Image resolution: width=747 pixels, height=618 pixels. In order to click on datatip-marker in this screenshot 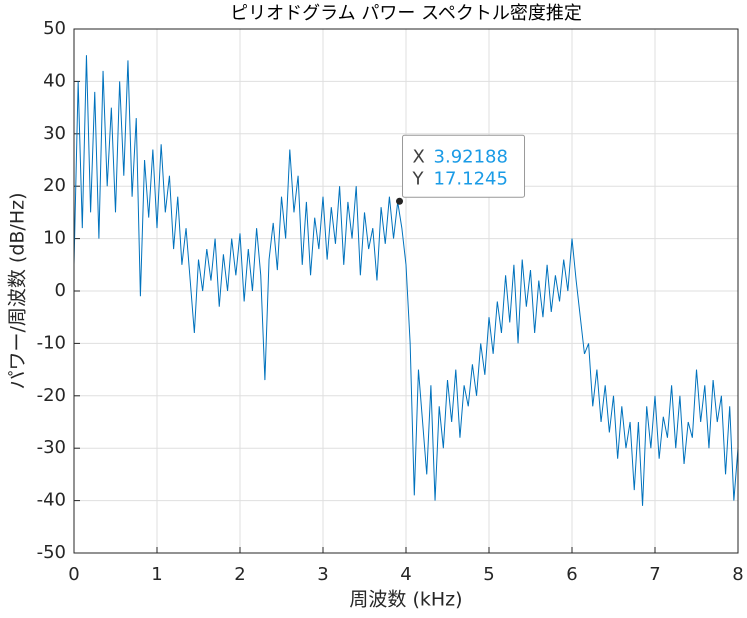, I will do `click(400, 201)`.